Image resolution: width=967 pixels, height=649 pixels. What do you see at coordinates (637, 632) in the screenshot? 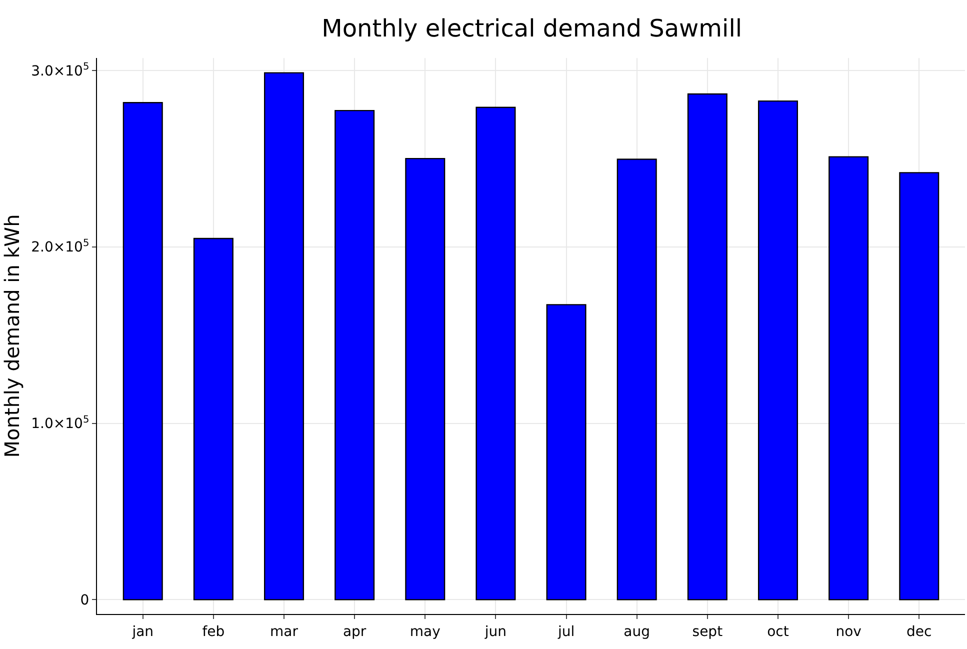
I see `x-tick-label: aug` at bounding box center [637, 632].